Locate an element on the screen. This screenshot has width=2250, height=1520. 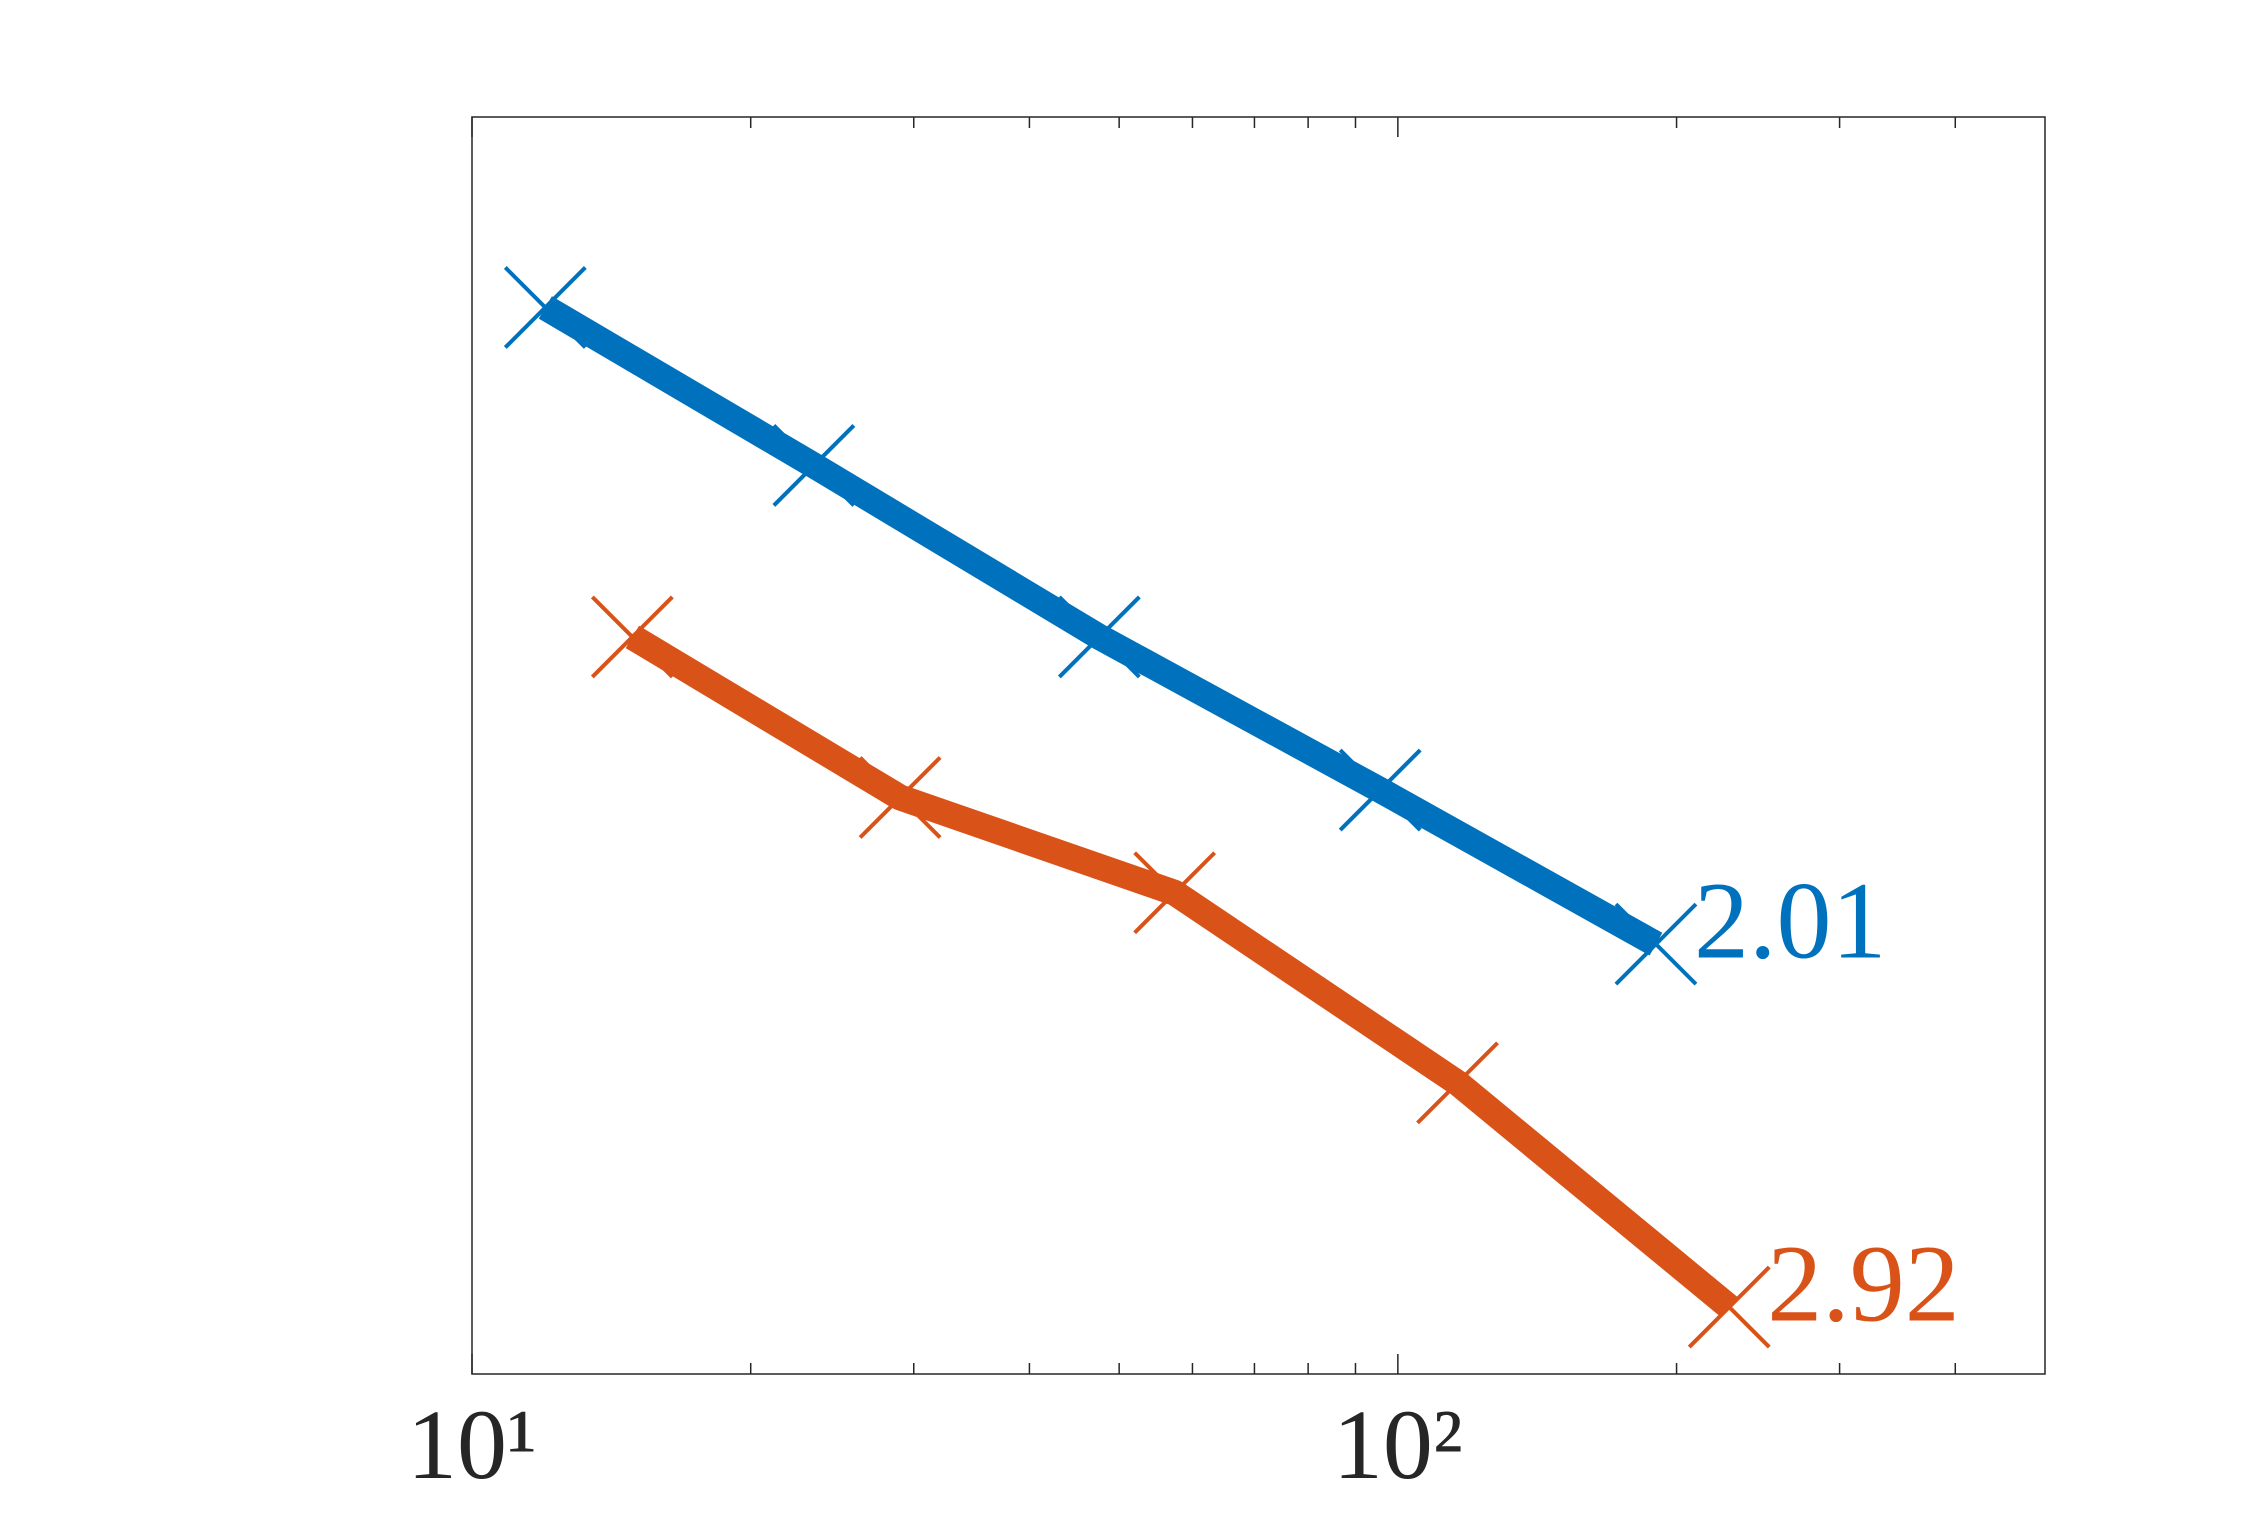
end-label: 2.92 is located at coordinates (1863, 1283).